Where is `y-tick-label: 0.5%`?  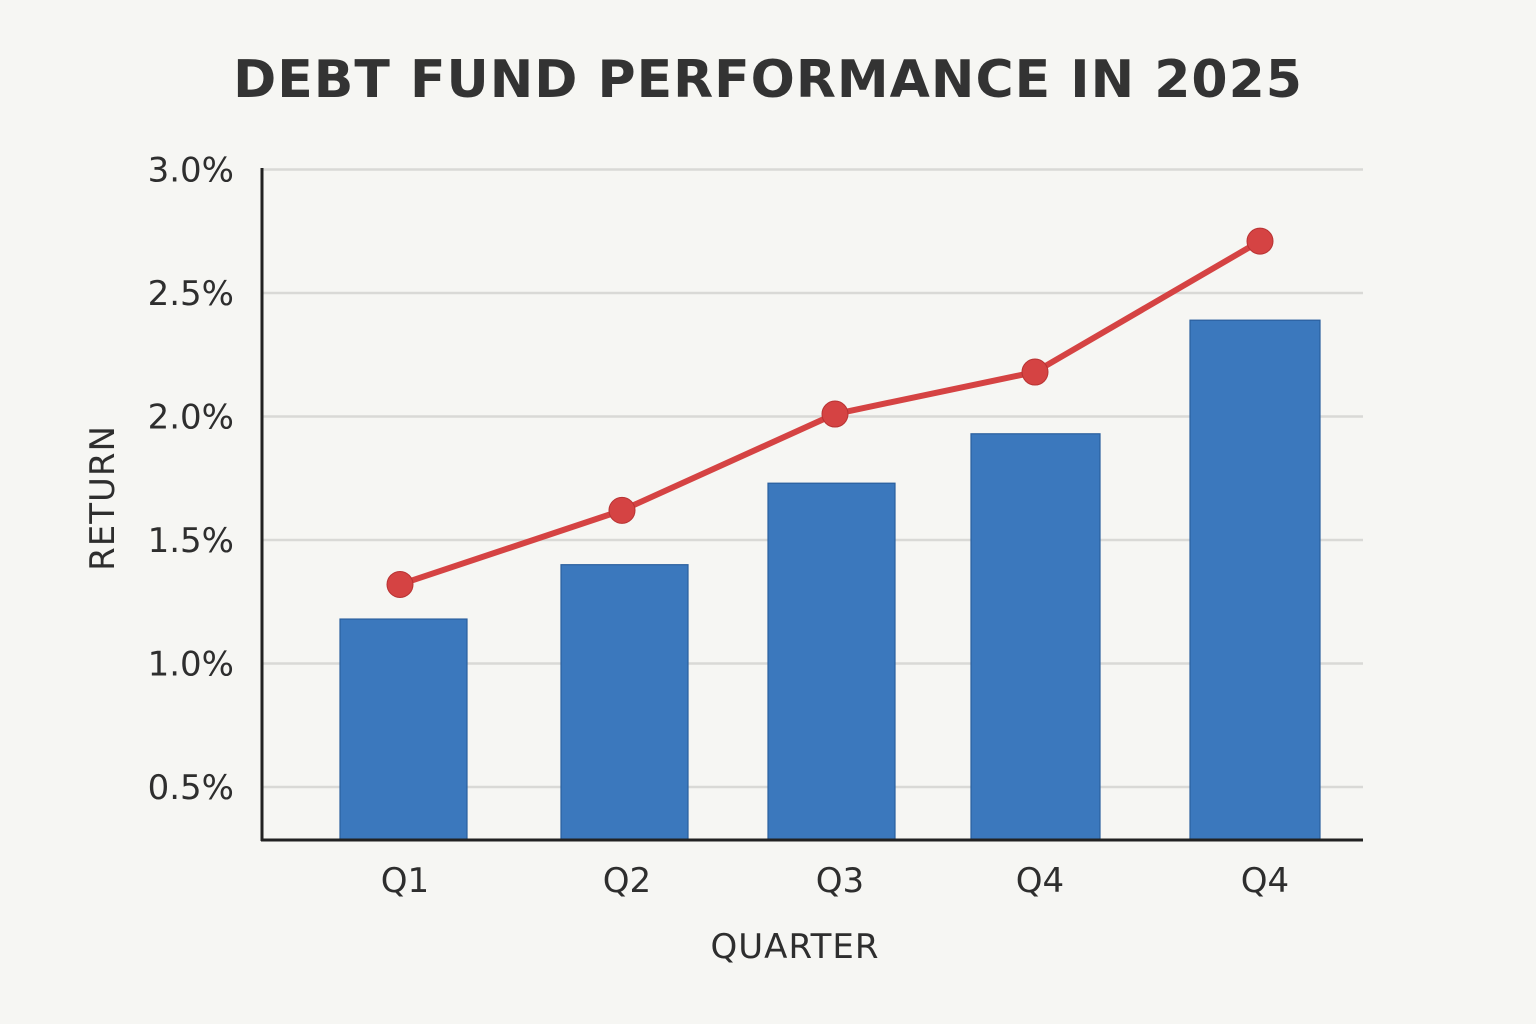 y-tick-label: 0.5% is located at coordinates (191, 788).